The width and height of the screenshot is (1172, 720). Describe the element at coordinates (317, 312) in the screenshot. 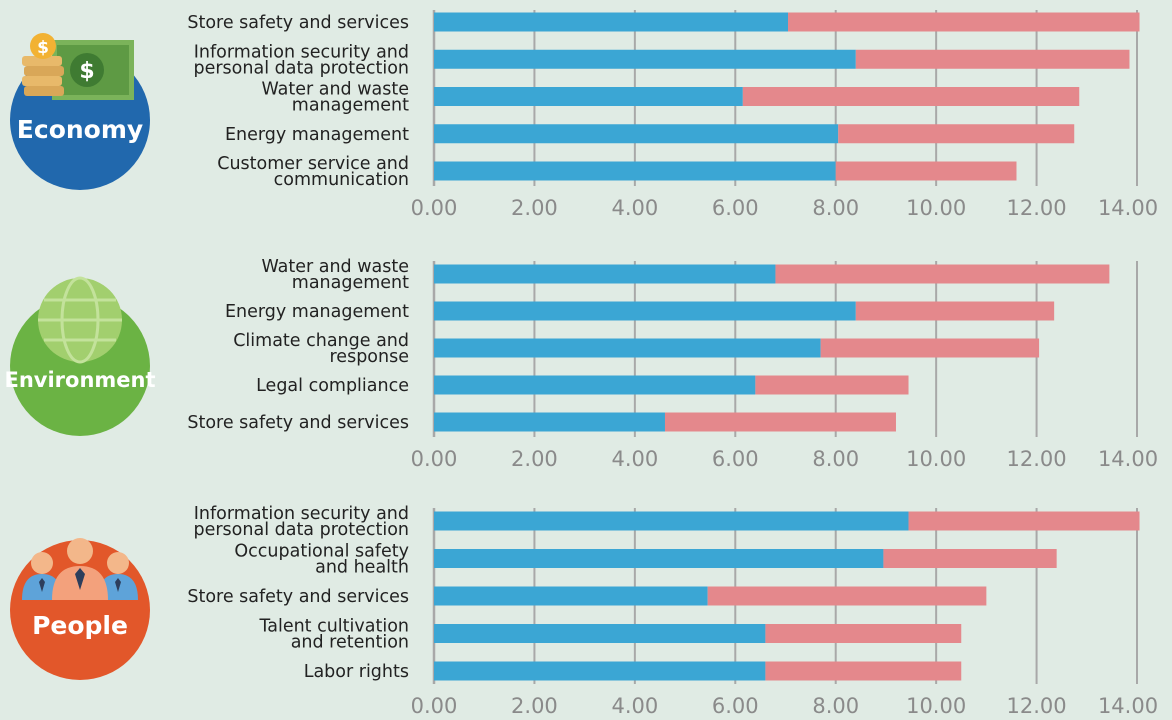

I see `environment-category-label: Energy management` at that location.